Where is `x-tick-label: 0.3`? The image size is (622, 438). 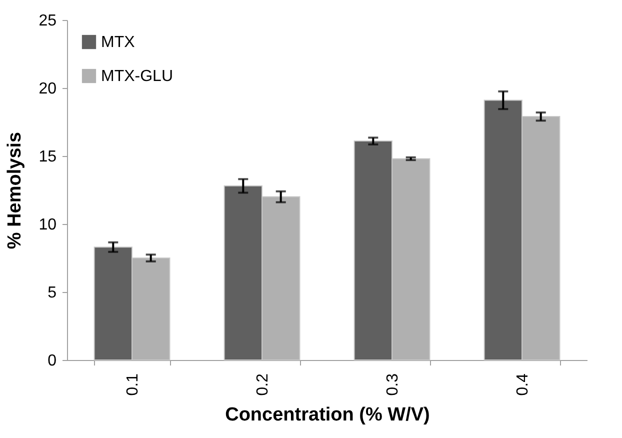 x-tick-label: 0.3 is located at coordinates (393, 384).